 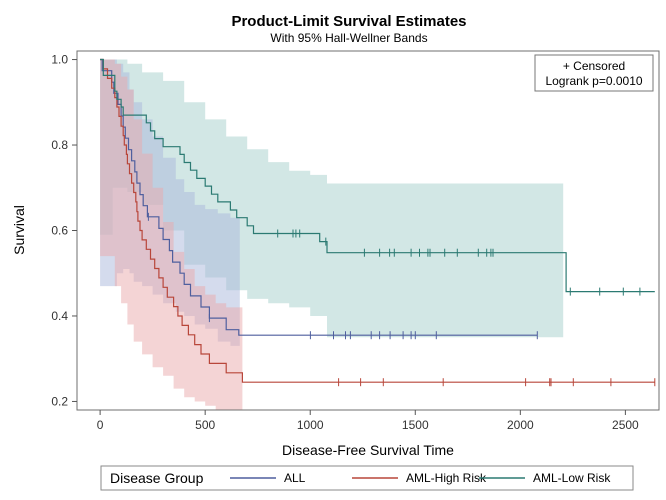 I want to click on y-tick-label: 0.8, so click(x=59, y=145).